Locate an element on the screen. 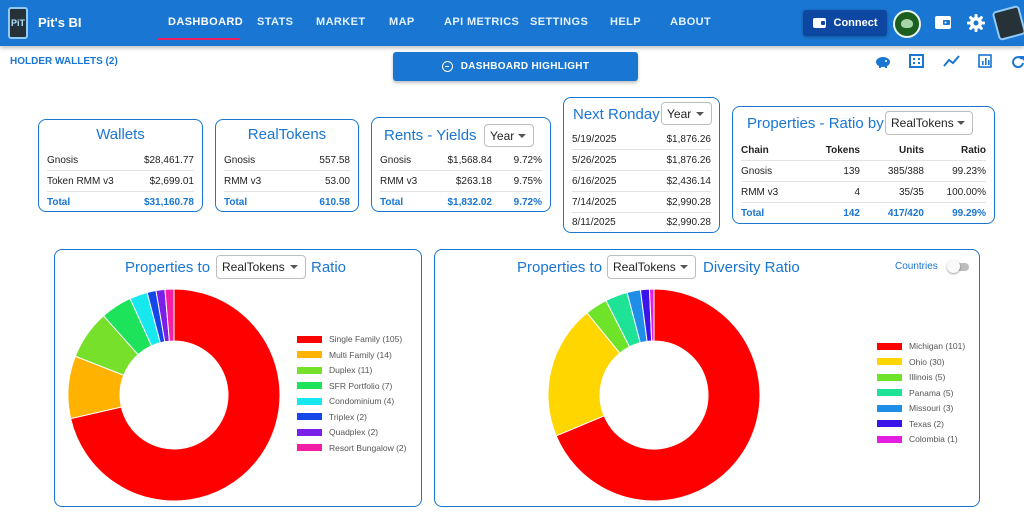 This screenshot has height=514, width=1024. legend-label: Multi Family (14) is located at coordinates (360, 354).